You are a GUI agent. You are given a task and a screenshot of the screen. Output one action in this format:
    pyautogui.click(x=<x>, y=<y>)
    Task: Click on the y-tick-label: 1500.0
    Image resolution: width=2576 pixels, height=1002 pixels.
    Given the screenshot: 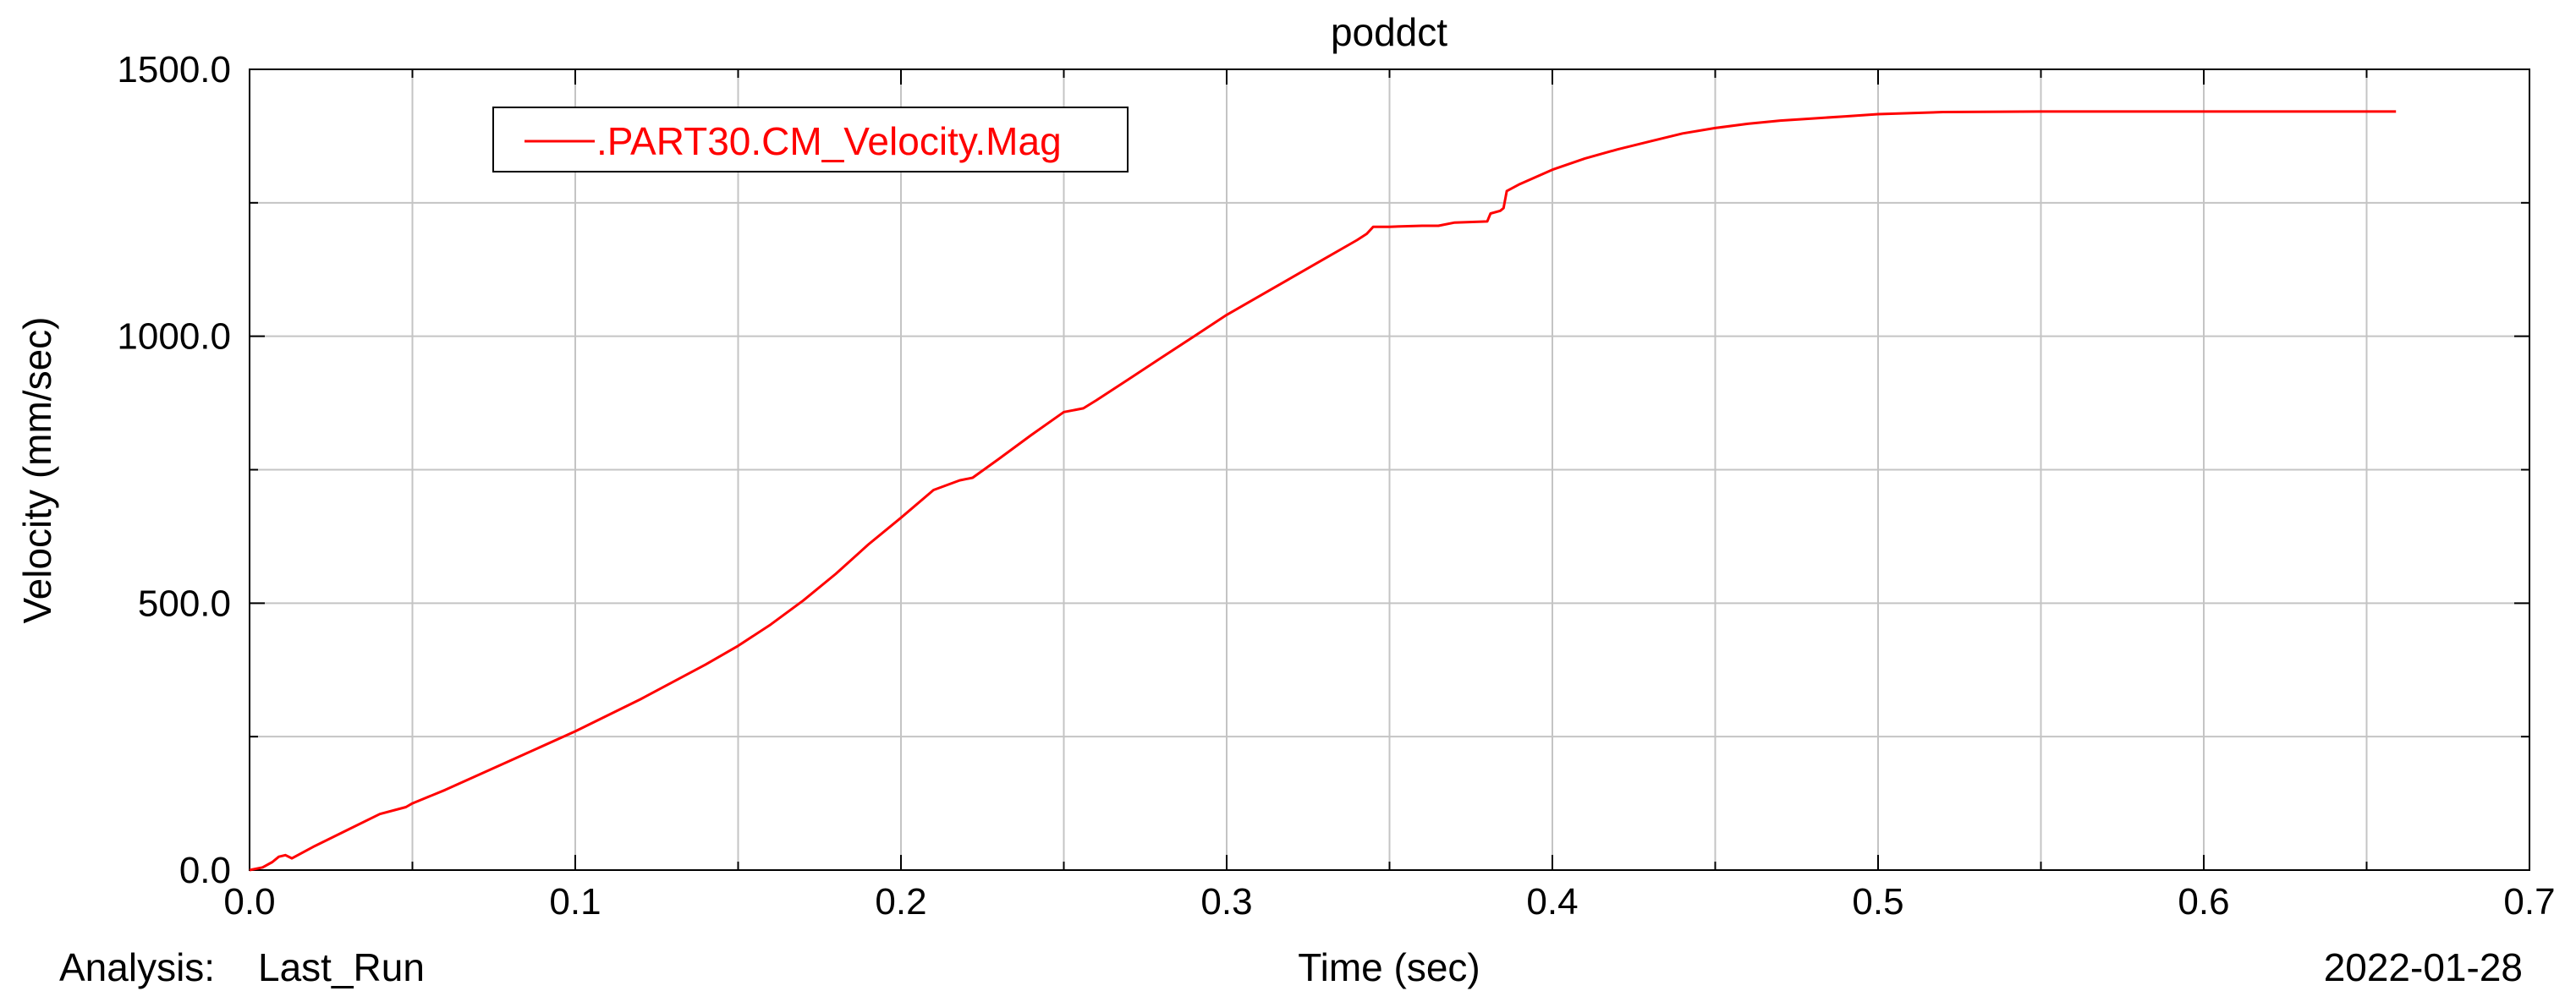 What is the action you would take?
    pyautogui.click(x=174, y=69)
    